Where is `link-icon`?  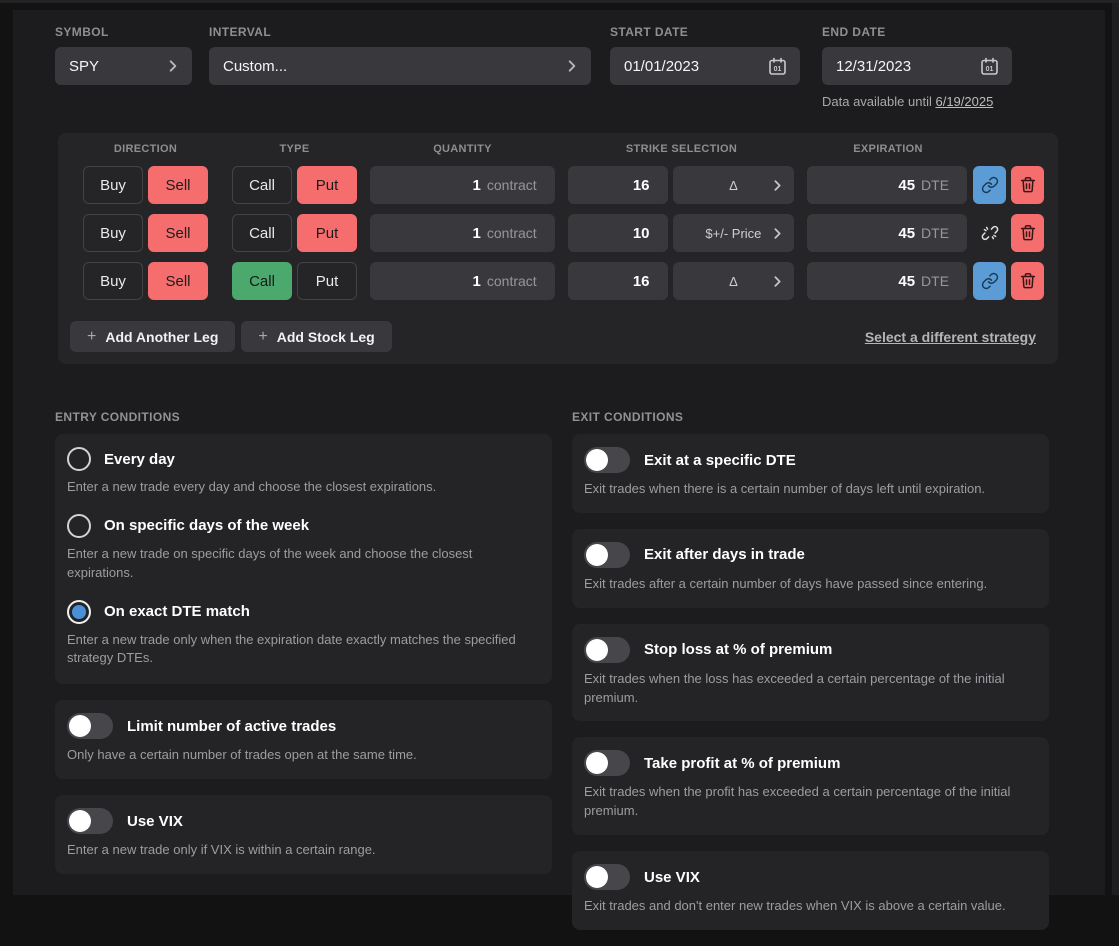 link-icon is located at coordinates (990, 185).